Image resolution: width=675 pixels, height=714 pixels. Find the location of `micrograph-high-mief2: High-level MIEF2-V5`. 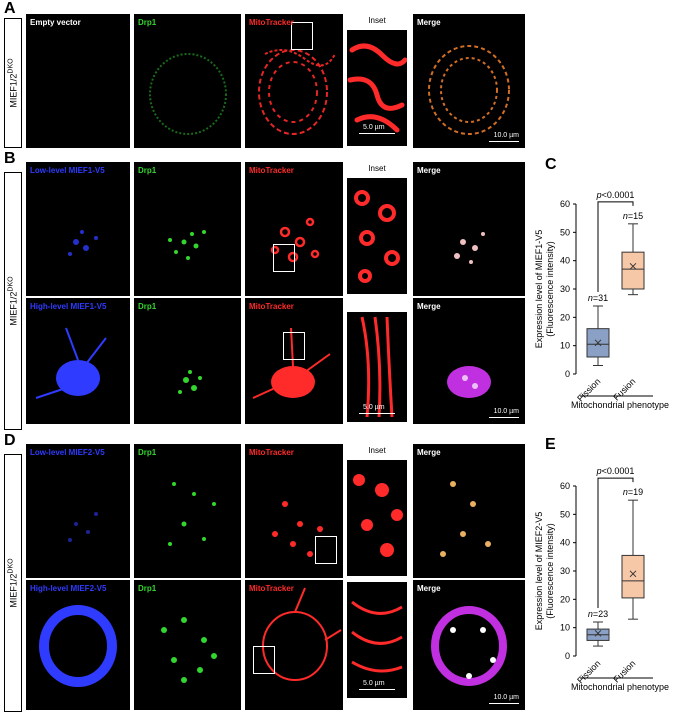

micrograph-high-mief2: High-level MIEF2-V5 is located at coordinates (78, 645).